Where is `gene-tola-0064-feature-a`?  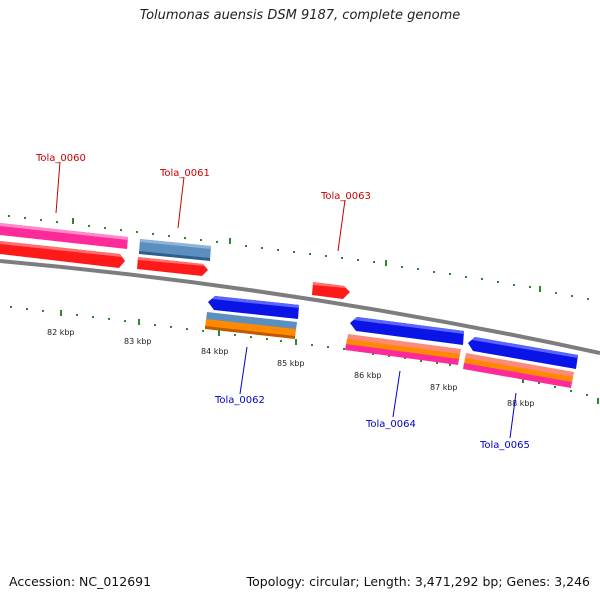
gene-tola-0064-feature-a is located at coordinates (404, 344).